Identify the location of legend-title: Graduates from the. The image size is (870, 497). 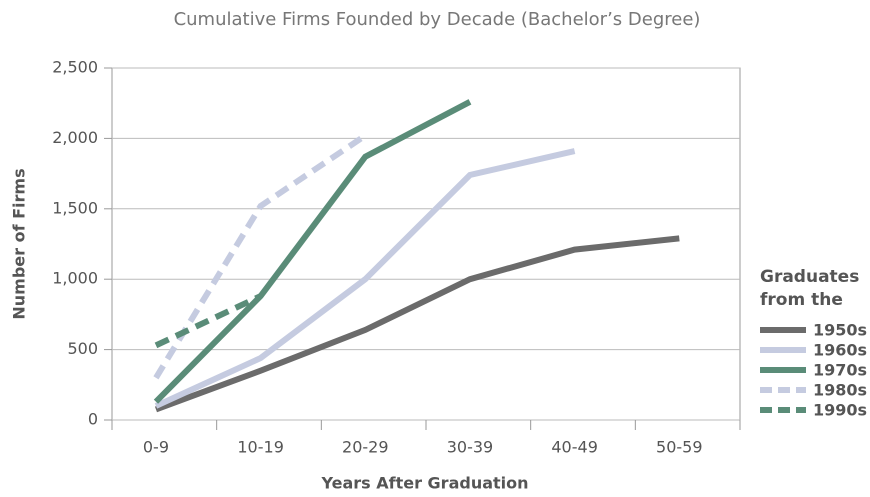
(810, 288).